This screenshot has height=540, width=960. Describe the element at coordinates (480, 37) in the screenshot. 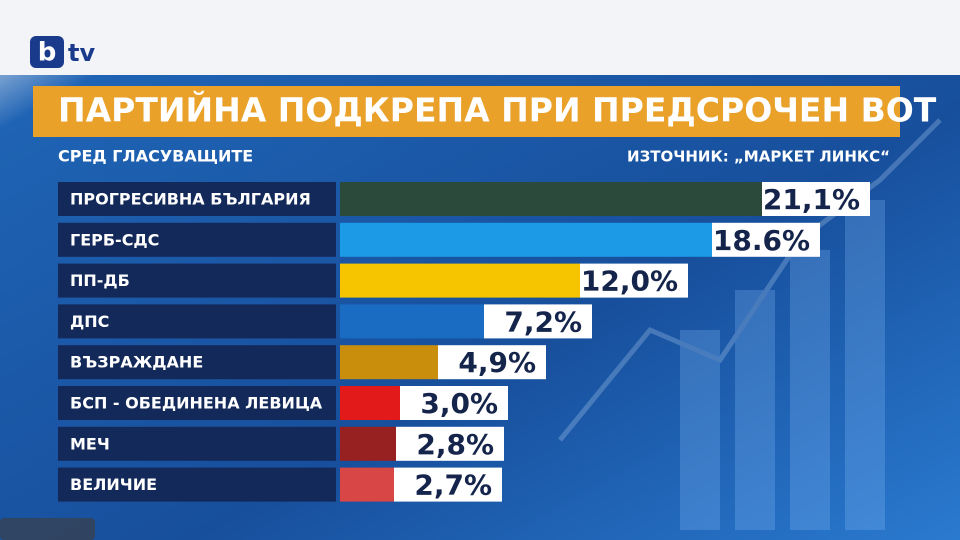

I see `header-band` at that location.